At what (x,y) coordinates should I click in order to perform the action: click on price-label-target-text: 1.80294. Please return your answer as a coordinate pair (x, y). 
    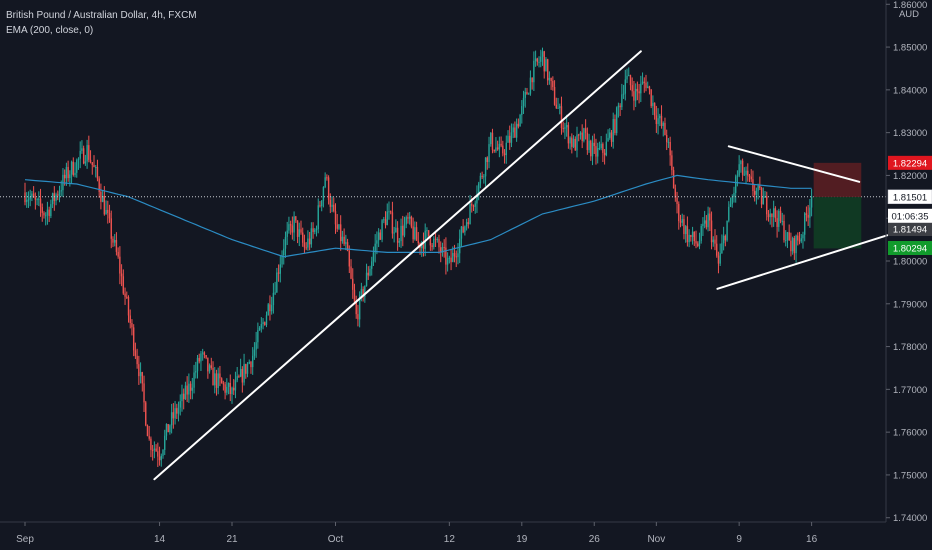
    Looking at the image, I should click on (910, 249).